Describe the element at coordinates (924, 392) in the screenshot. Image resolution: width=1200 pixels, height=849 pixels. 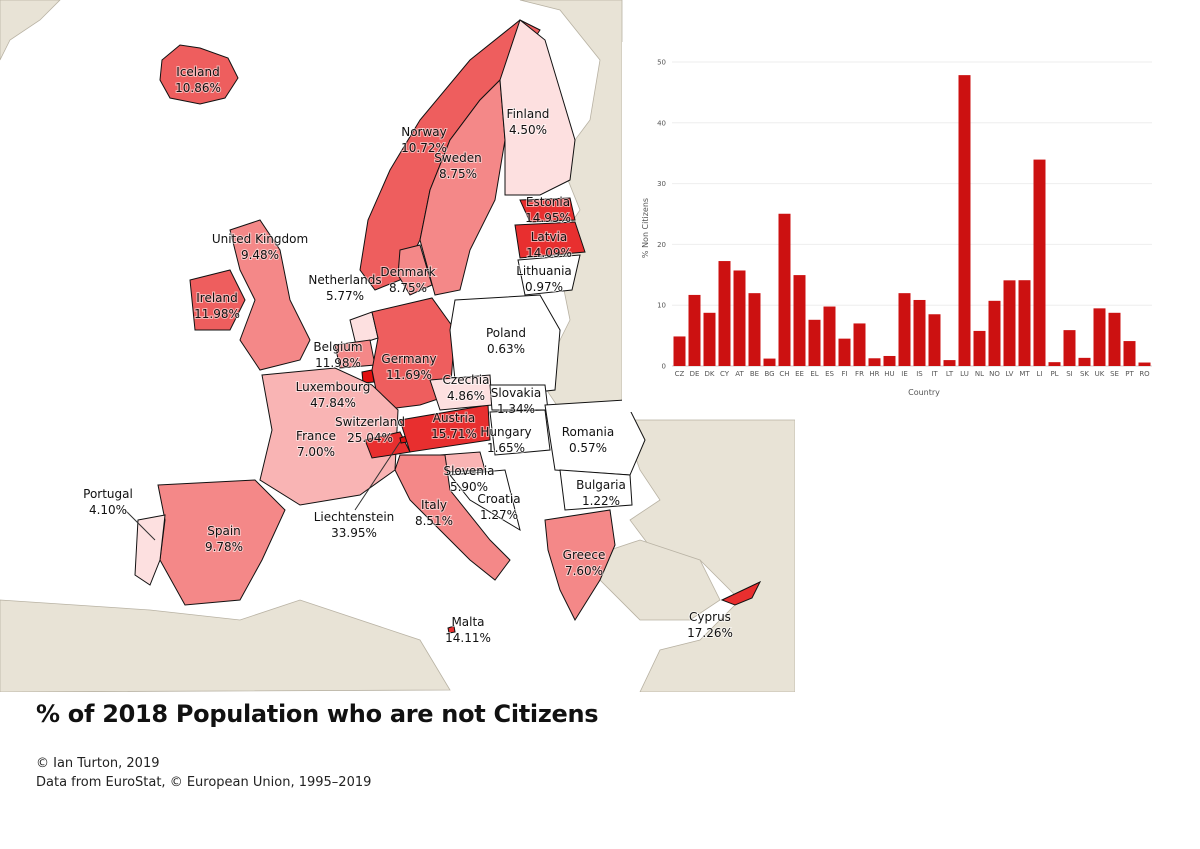
I see `chart-x-axis-title: Country` at that location.